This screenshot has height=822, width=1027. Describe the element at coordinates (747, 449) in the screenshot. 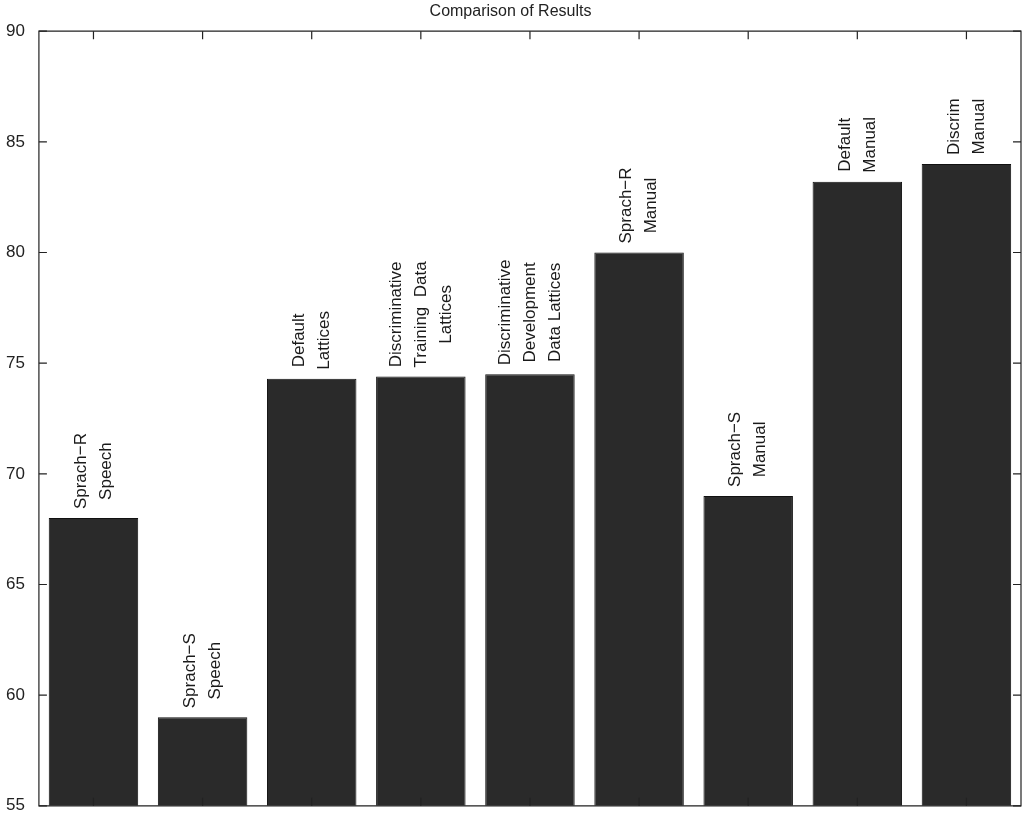

I see `x-tick-label: Sprach−S Manual` at that location.